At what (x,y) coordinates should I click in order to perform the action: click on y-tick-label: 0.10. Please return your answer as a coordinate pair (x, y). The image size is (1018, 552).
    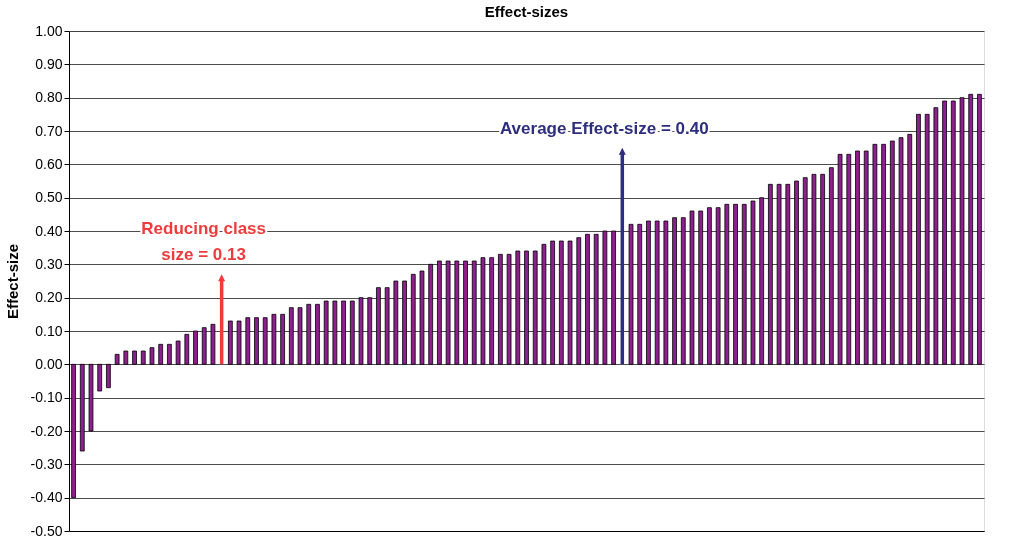
    Looking at the image, I should click on (49, 330).